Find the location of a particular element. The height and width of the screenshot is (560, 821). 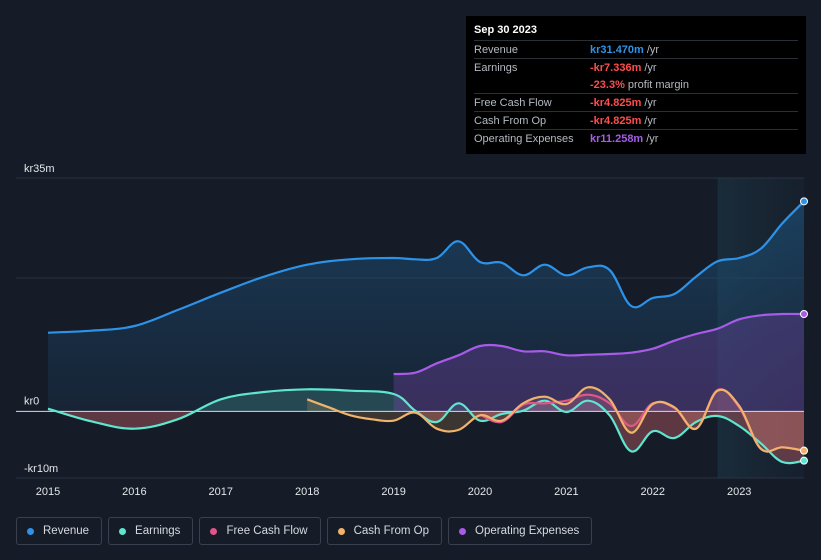

tooltip-value: kr31.470m is located at coordinates (617, 49).